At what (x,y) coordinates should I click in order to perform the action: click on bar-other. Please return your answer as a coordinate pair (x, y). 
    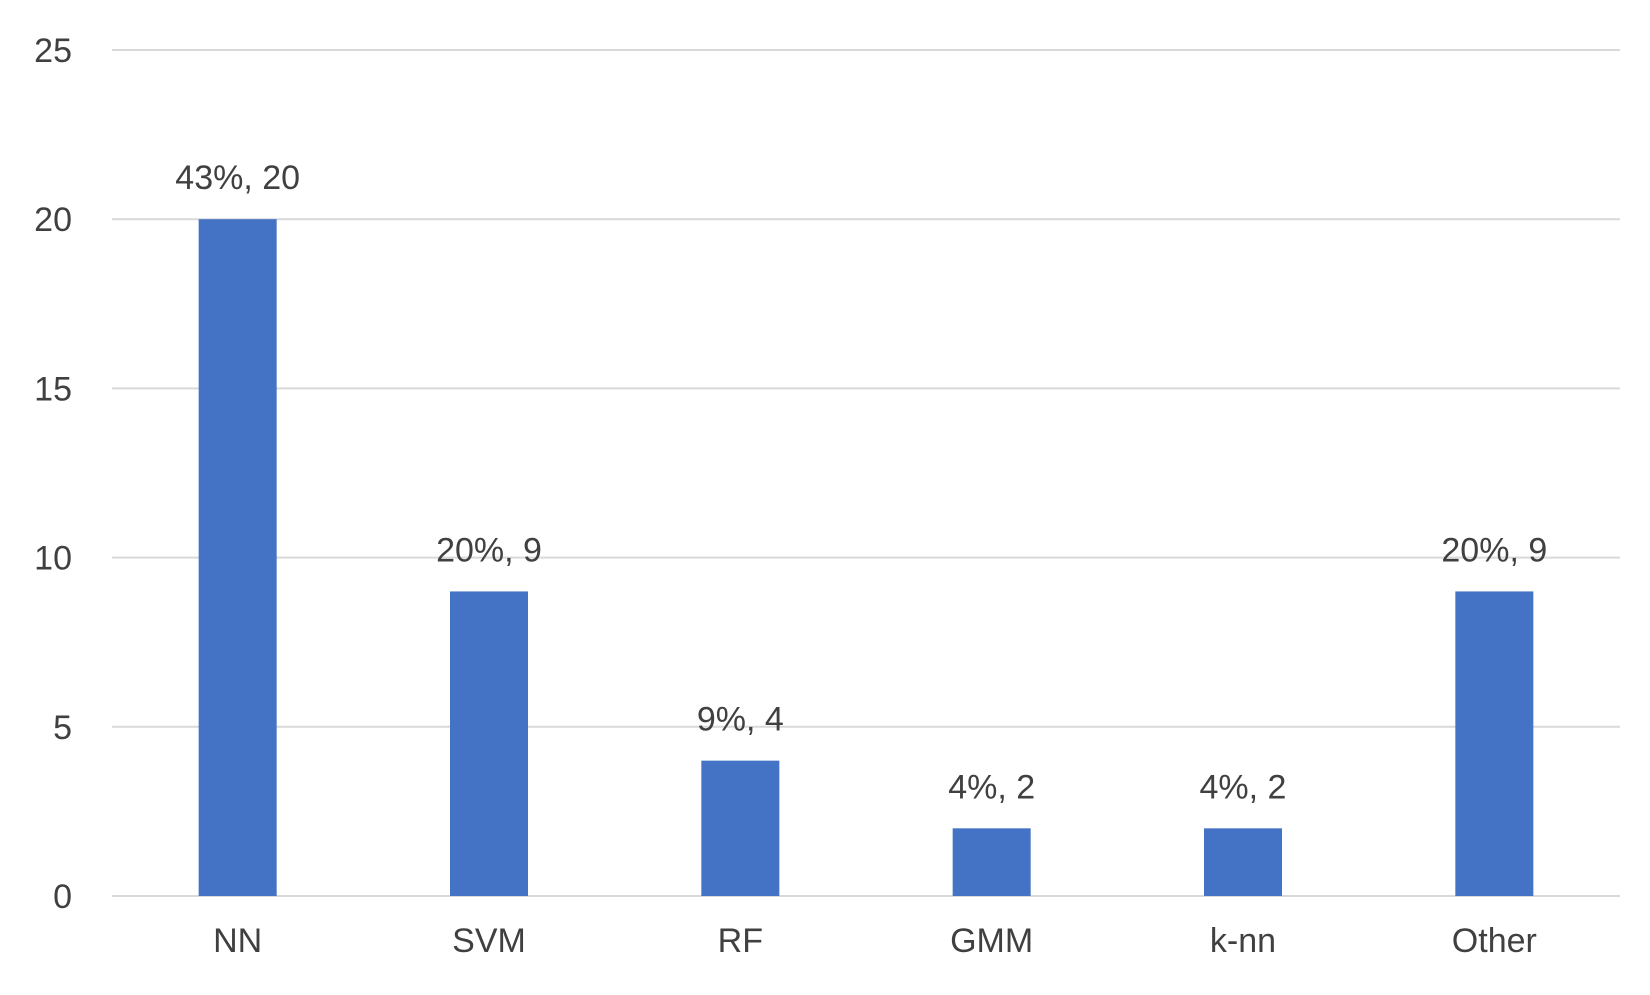
    Looking at the image, I should click on (1494, 743).